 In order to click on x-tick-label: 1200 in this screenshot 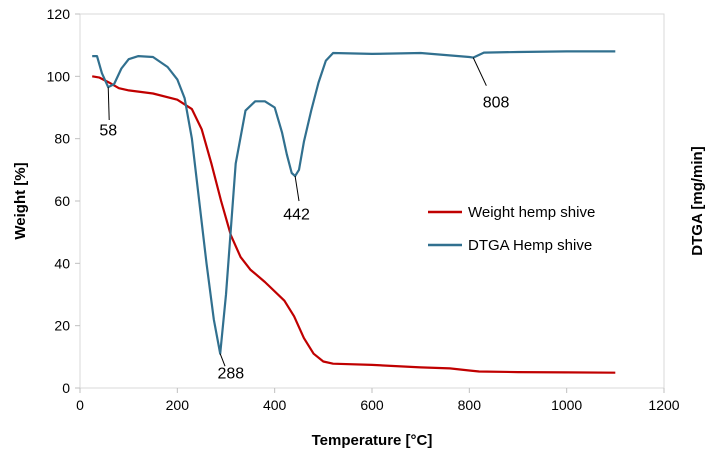, I will do `click(663, 405)`.